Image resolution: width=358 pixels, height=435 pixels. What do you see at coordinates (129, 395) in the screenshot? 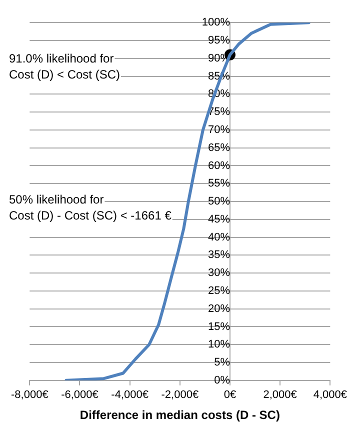
I see `x-tick-label: -4,000€` at bounding box center [129, 395].